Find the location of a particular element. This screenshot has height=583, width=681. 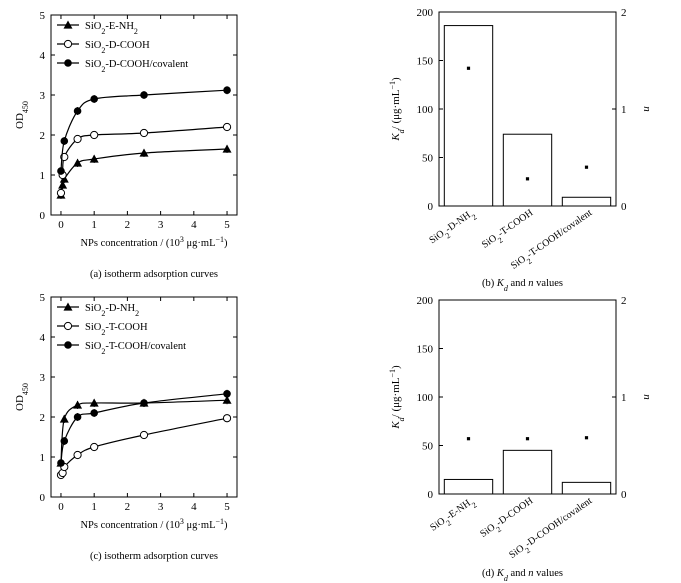

category-label: SiO2-T-COOH is located at coordinates (508, 230).